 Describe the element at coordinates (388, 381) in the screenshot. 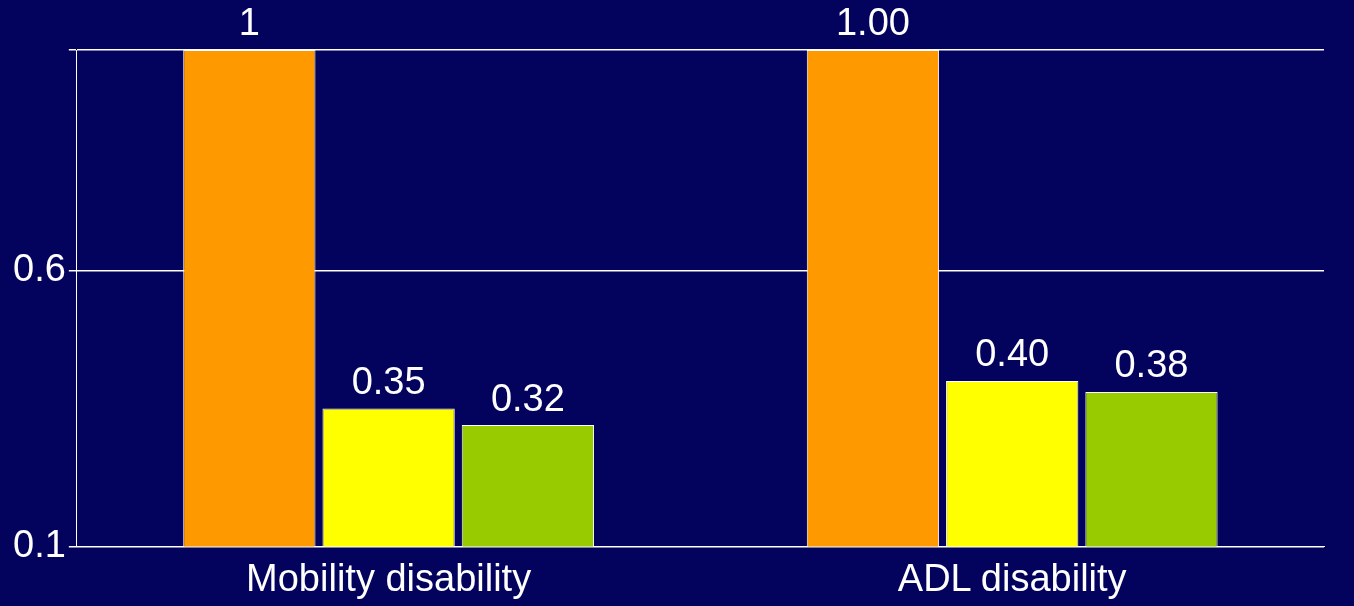

I see `data-label: 0.35` at that location.